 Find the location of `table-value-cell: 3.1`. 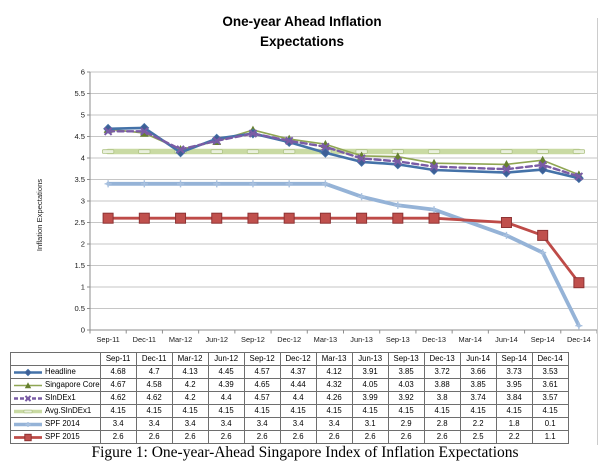

table-value-cell: 3.1 is located at coordinates (370, 424).